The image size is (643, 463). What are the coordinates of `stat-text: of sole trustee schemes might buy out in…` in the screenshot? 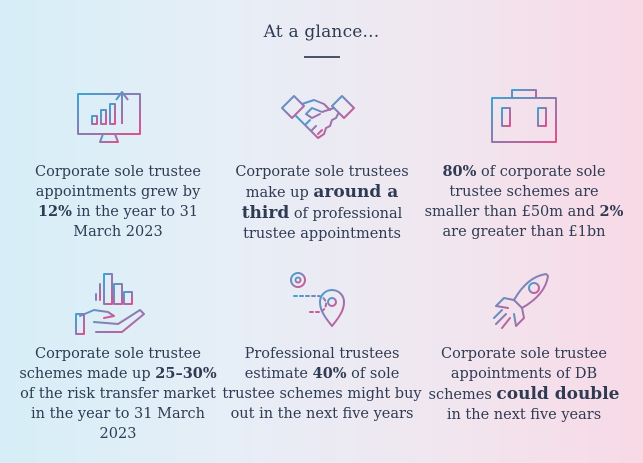 It's located at (322, 394).